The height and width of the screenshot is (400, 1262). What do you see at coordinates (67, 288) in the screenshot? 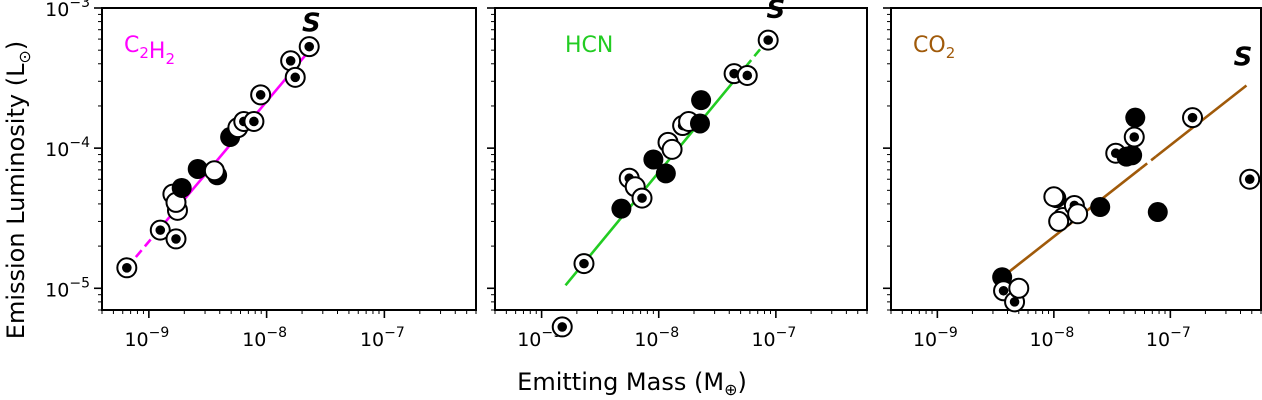
I see `y-tick-label: 10⁻⁵` at bounding box center [67, 288].